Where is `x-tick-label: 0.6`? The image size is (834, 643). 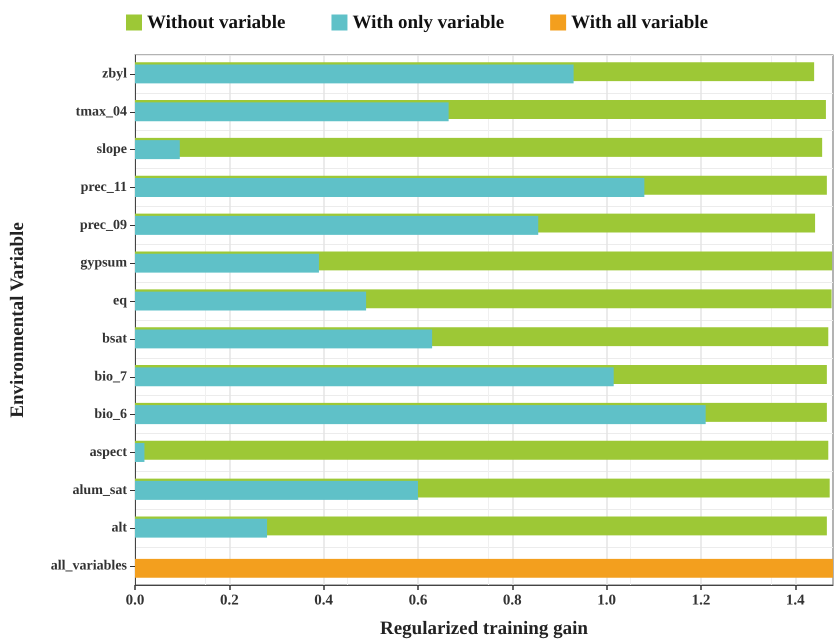 x-tick-label: 0.6 is located at coordinates (418, 600).